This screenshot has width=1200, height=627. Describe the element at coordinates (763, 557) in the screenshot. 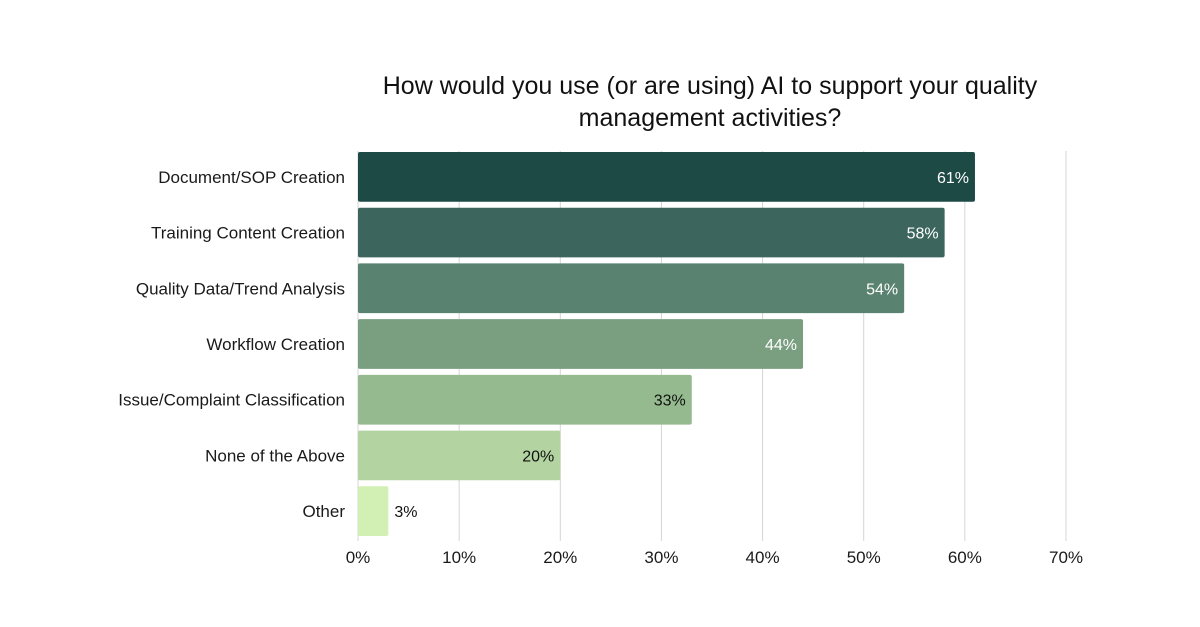

I see `x-tick-label: 40%` at that location.